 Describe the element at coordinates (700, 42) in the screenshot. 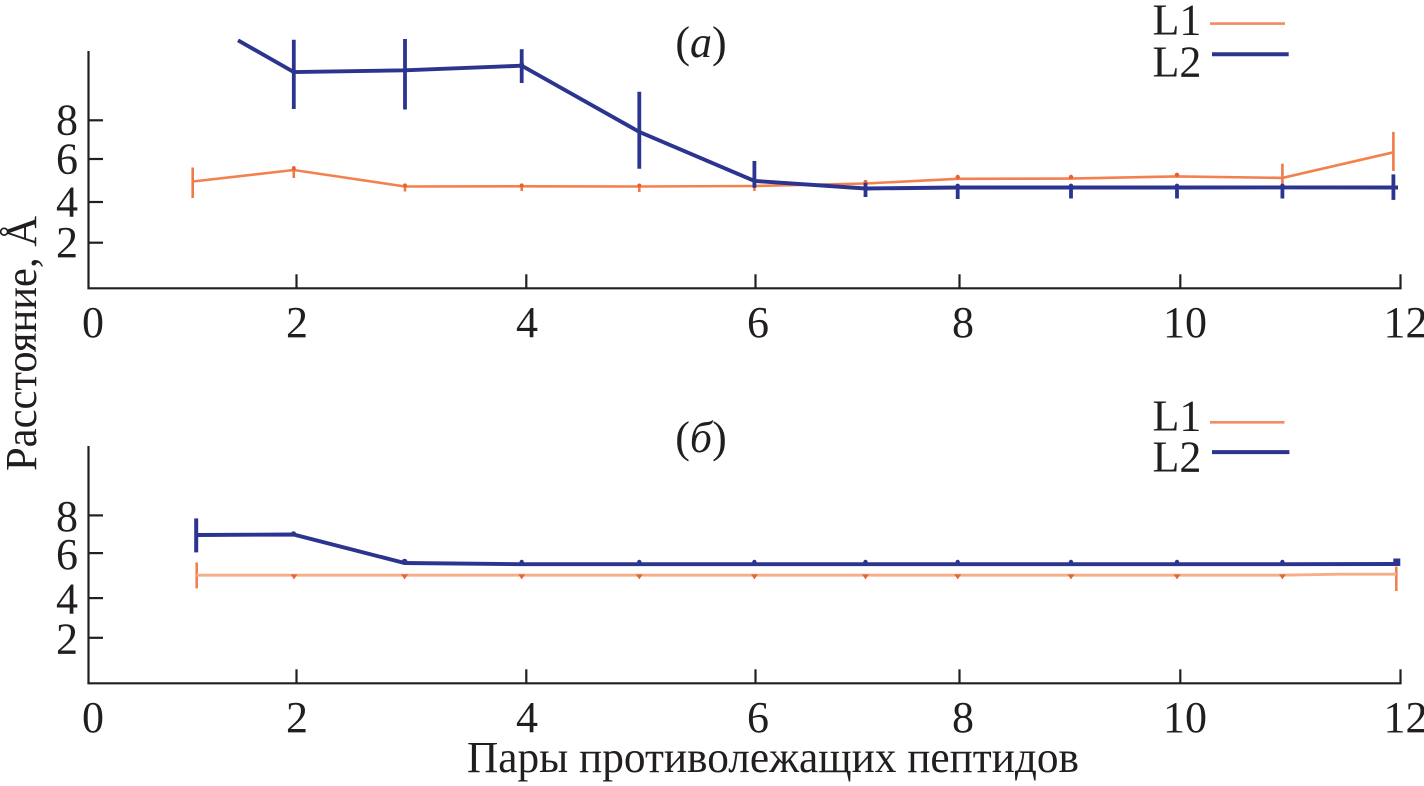

I see `svg-text: (а)` at that location.